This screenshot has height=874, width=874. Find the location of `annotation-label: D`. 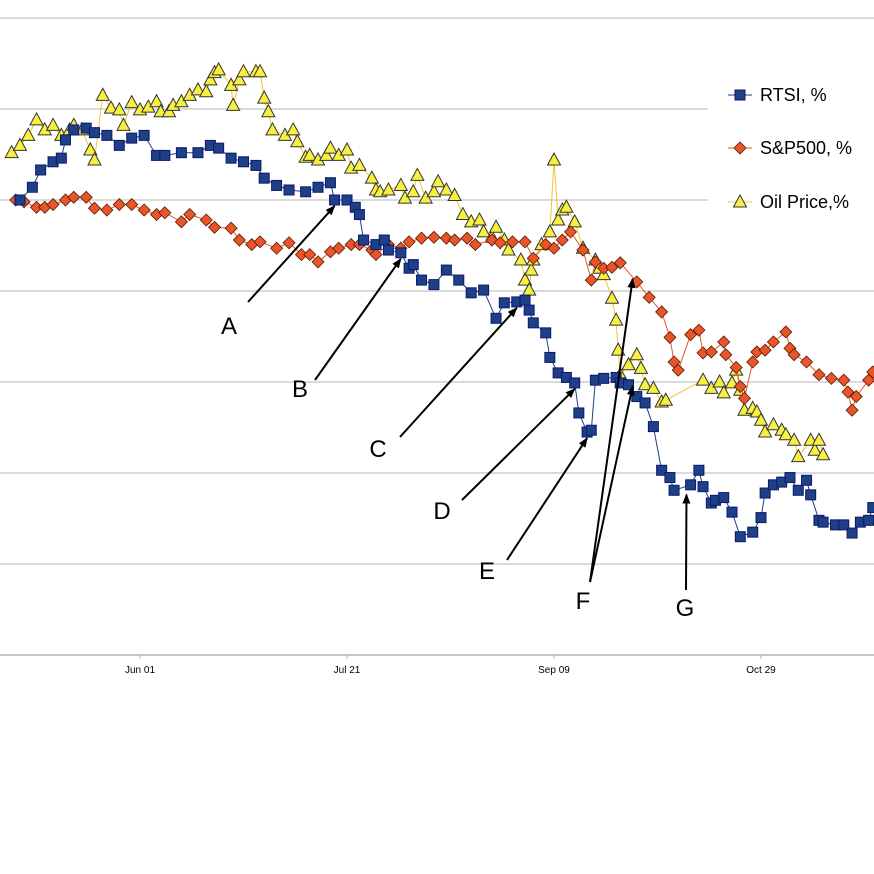

annotation-label: D is located at coordinates (441, 511).